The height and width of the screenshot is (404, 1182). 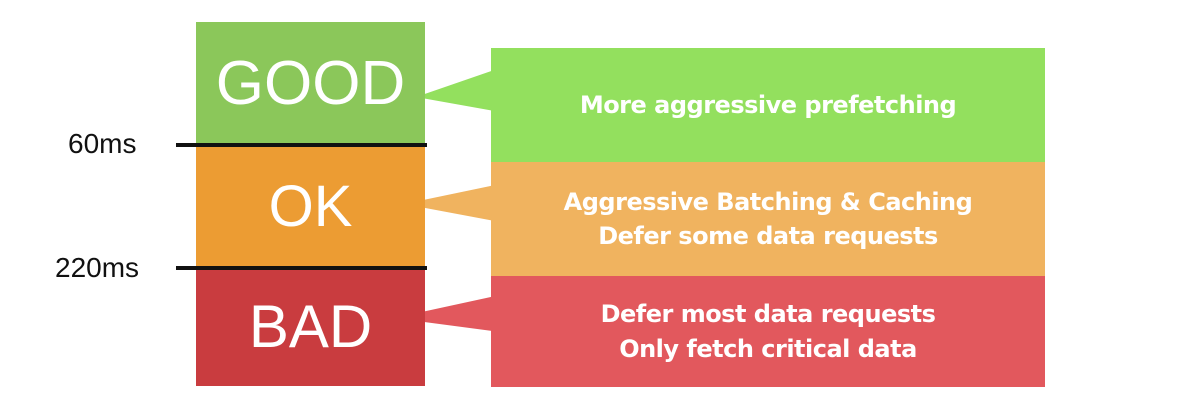 What do you see at coordinates (97, 267) in the screenshot?
I see `threshold-label-220ms: 220ms` at bounding box center [97, 267].